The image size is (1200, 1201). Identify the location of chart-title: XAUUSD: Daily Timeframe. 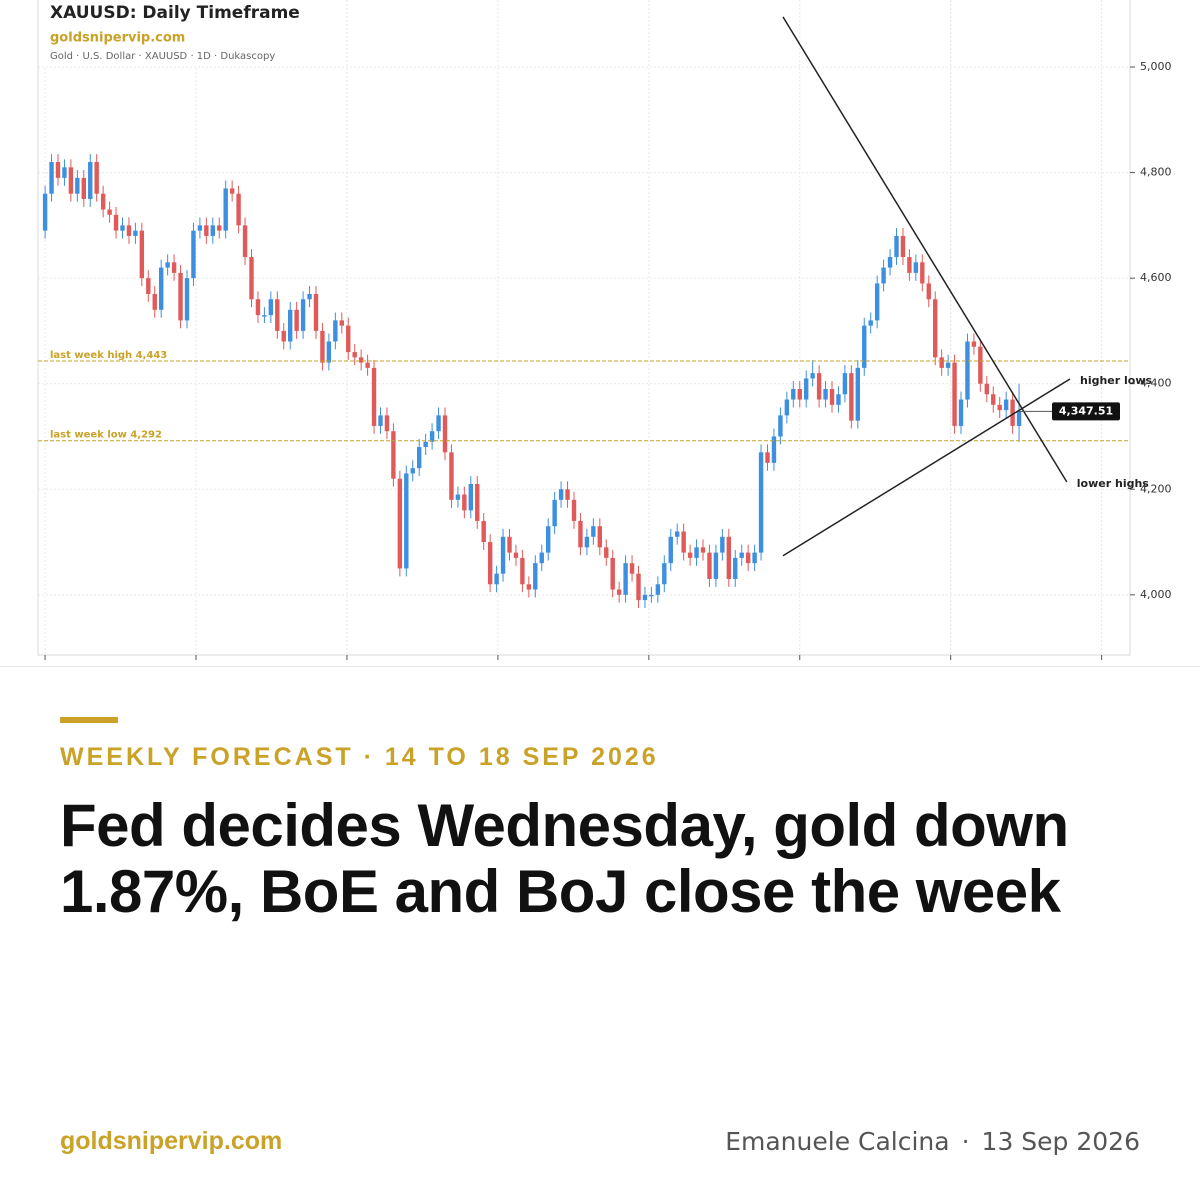
(175, 13).